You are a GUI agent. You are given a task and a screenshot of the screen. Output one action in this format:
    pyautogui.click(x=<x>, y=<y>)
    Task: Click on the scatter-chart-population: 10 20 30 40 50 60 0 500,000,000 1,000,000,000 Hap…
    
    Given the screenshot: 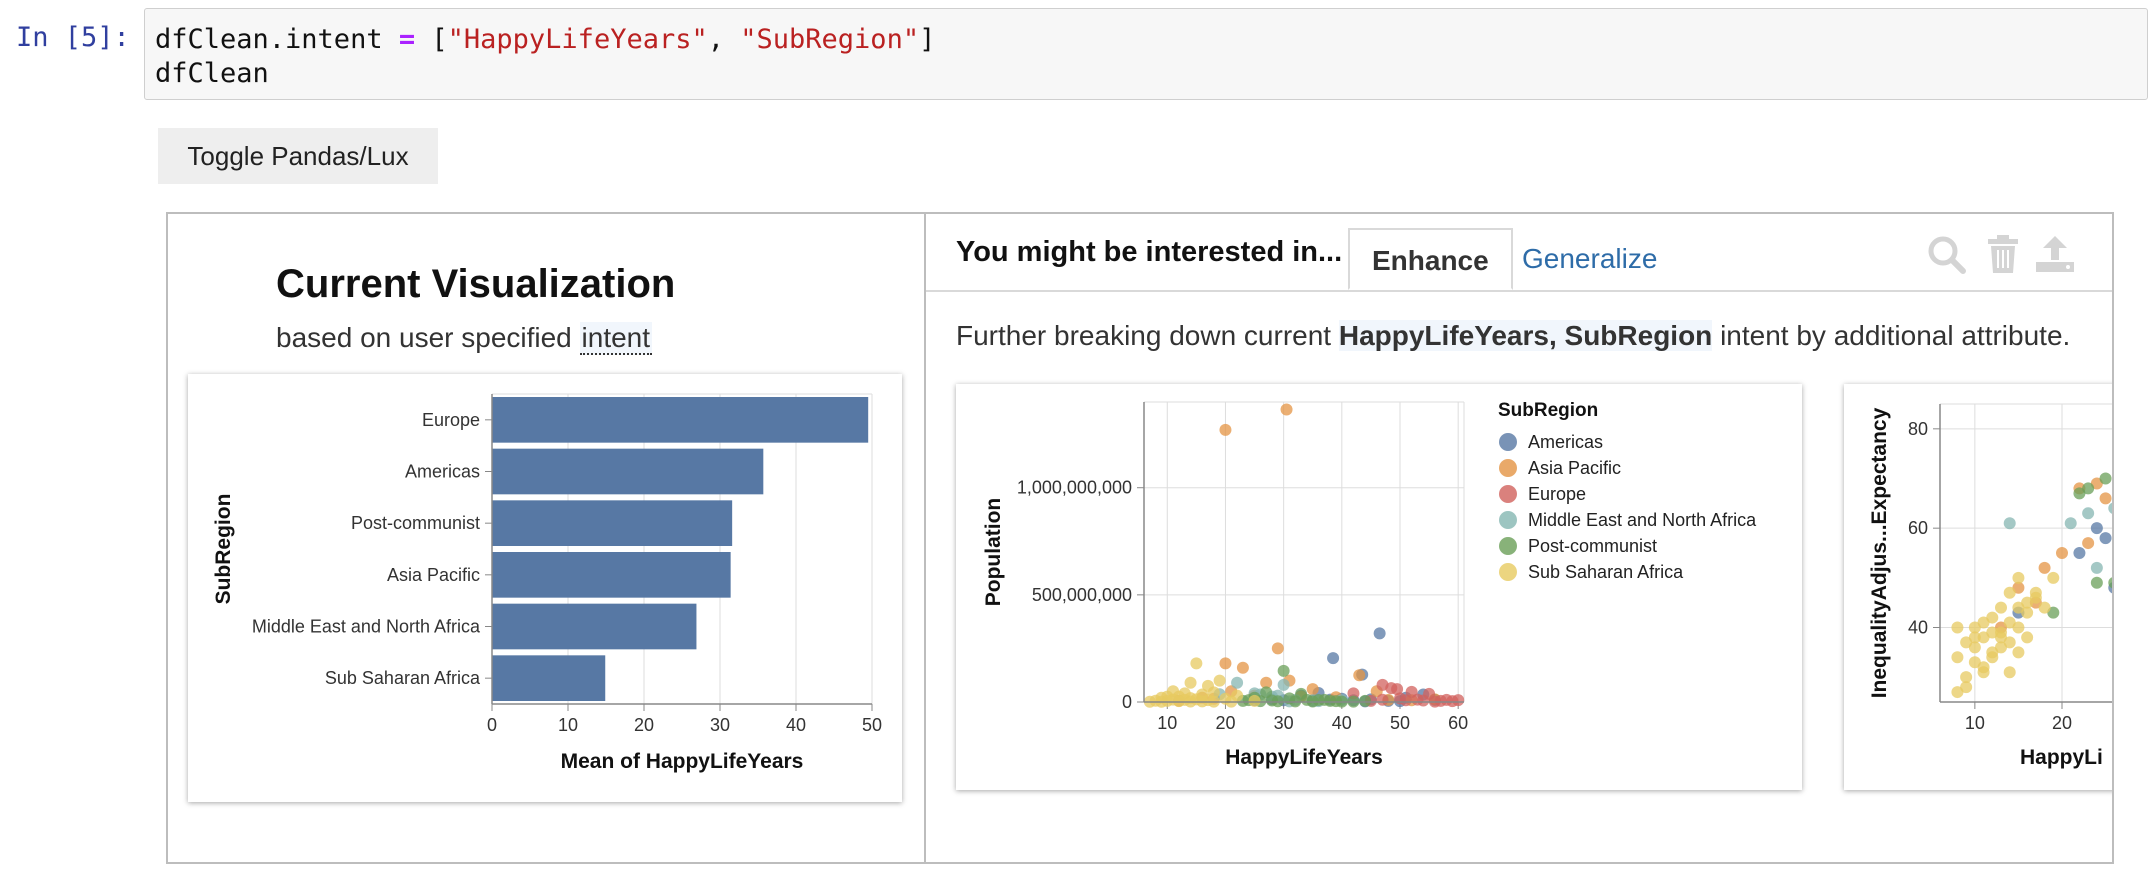 What is the action you would take?
    pyautogui.click(x=1369, y=584)
    